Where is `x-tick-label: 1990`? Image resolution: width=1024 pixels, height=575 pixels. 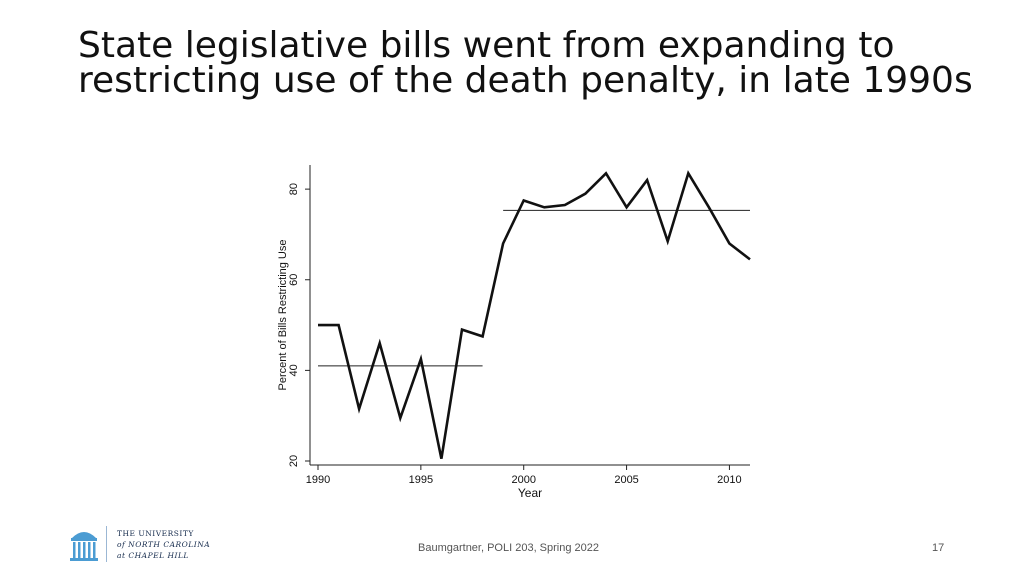 x-tick-label: 1990 is located at coordinates (318, 480).